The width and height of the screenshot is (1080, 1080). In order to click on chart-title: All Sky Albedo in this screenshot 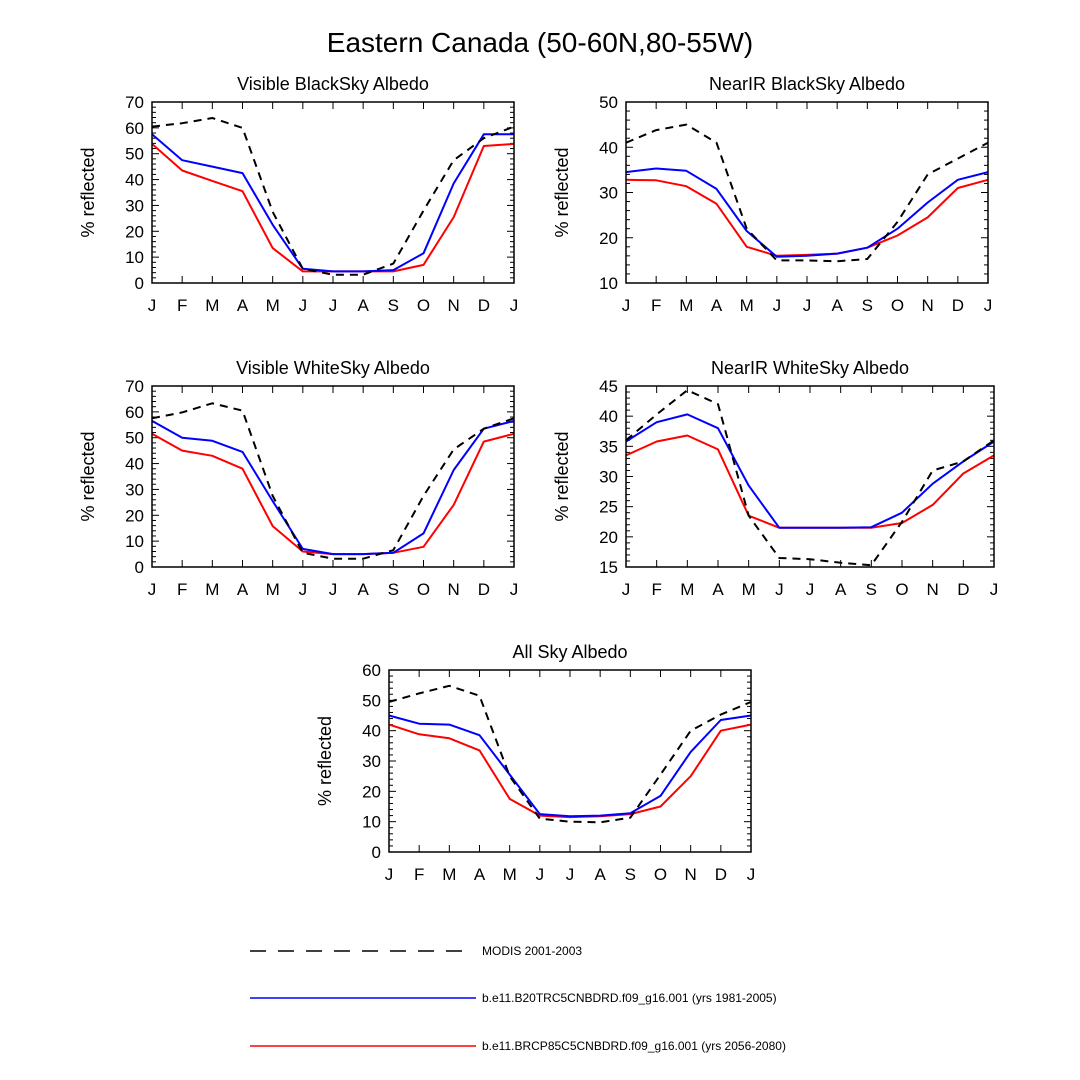, I will do `click(569, 652)`.